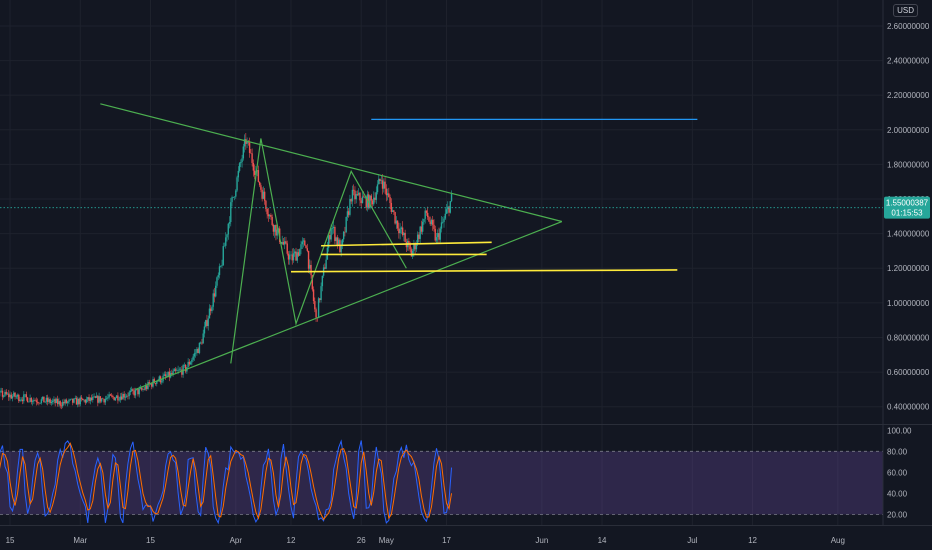 Image resolution: width=932 pixels, height=550 pixels. Describe the element at coordinates (908, 130) in the screenshot. I see `price-tick-label: 2.00000000` at that location.